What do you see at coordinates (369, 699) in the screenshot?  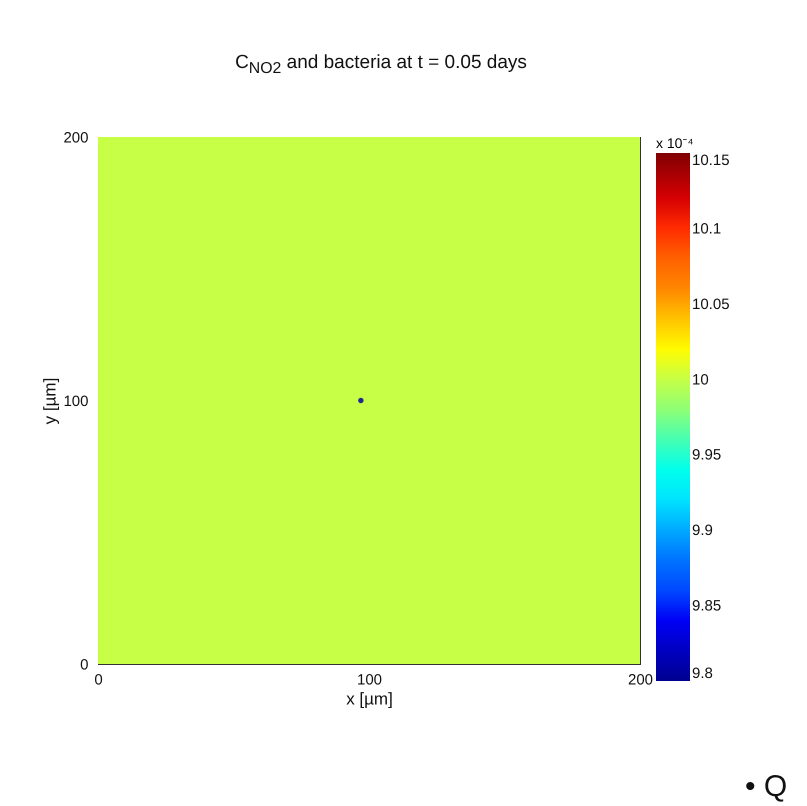 I see `x-axis-title: x [µm]` at bounding box center [369, 699].